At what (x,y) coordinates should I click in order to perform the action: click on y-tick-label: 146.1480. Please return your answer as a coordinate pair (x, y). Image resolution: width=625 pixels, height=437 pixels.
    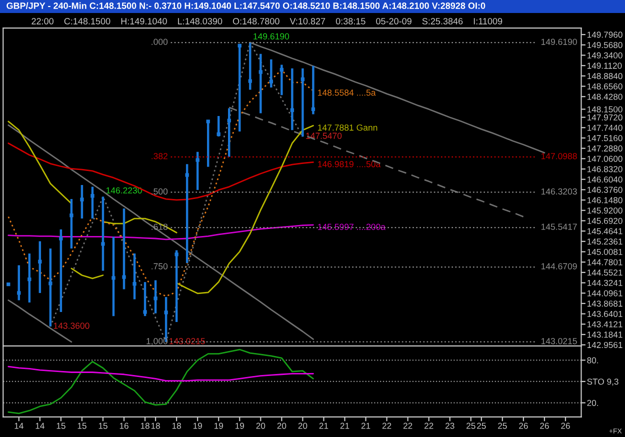
    Looking at the image, I should click on (604, 200).